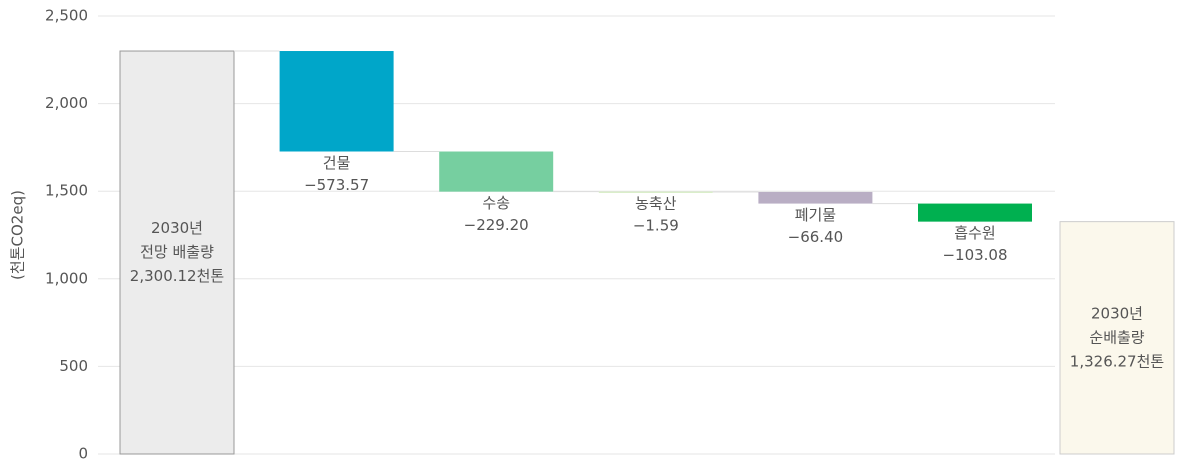 The height and width of the screenshot is (461, 1179). What do you see at coordinates (73, 366) in the screenshot?
I see `y-tick-label: 500` at bounding box center [73, 366].